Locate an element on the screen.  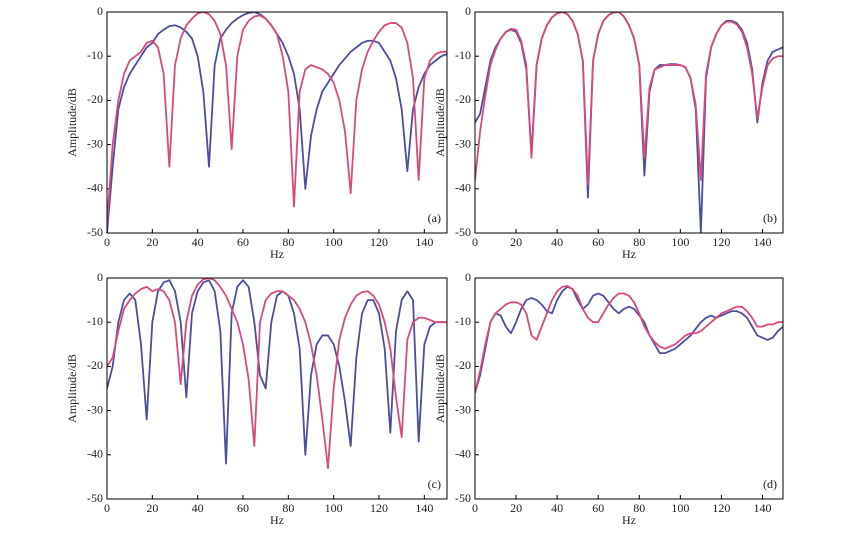
panel-annotation: (a) is located at coordinates (434, 218).